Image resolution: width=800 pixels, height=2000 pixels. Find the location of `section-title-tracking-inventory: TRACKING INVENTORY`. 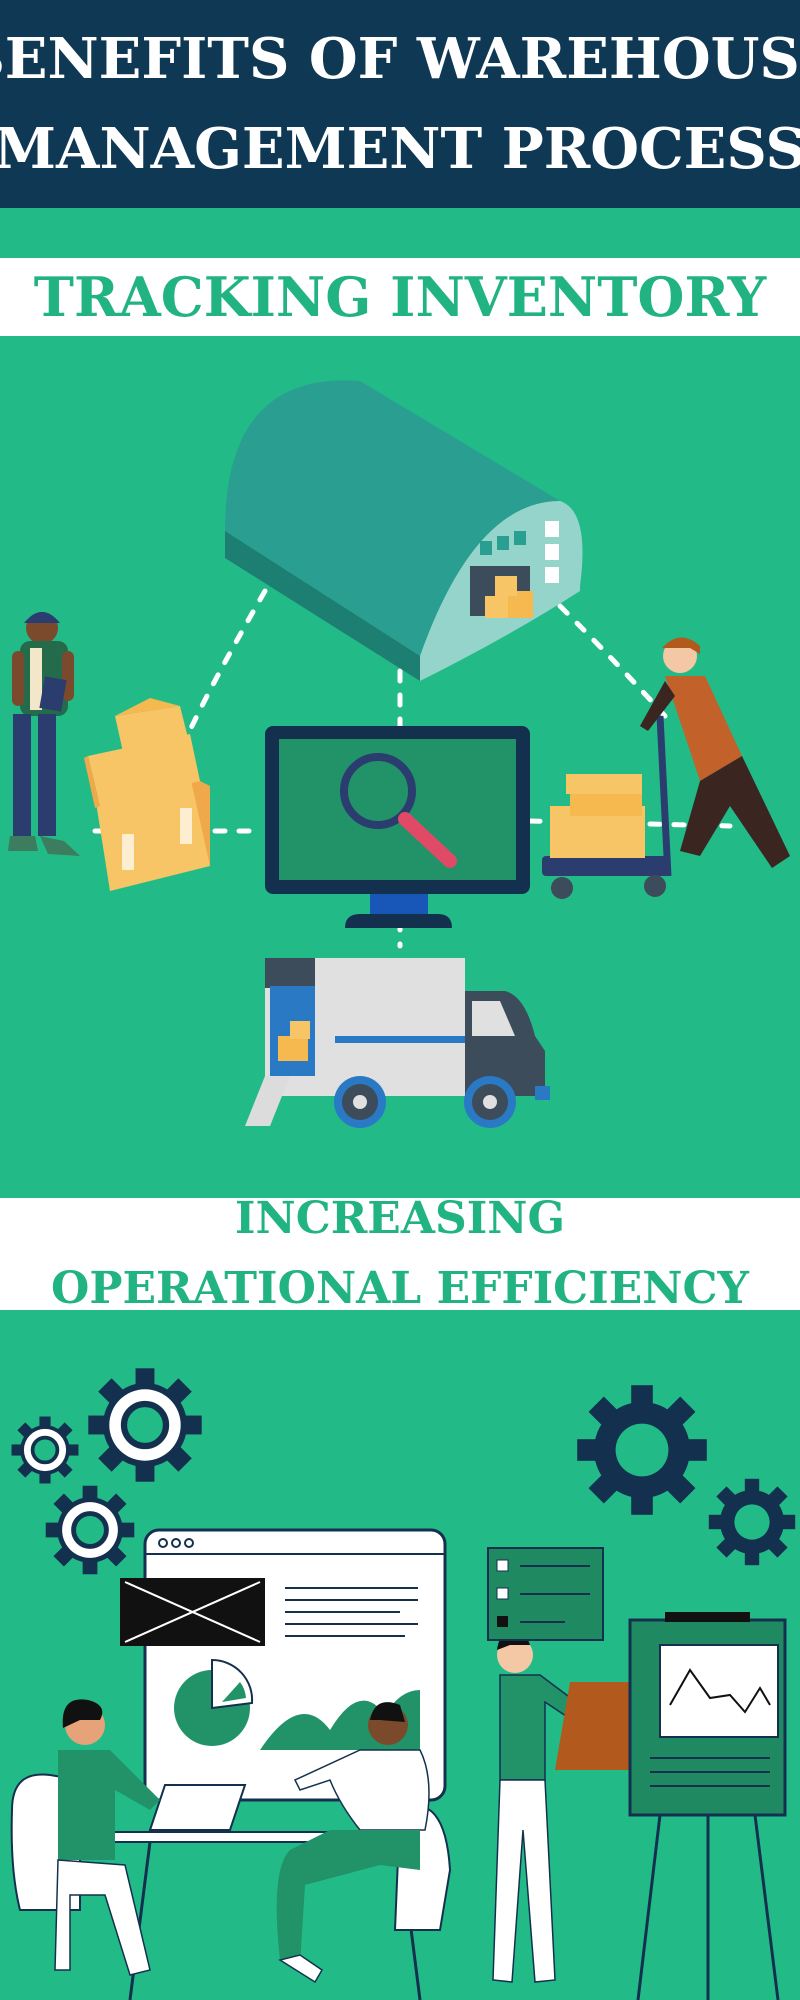

section-title-tracking-inventory: TRACKING INVENTORY is located at coordinates (400, 297).